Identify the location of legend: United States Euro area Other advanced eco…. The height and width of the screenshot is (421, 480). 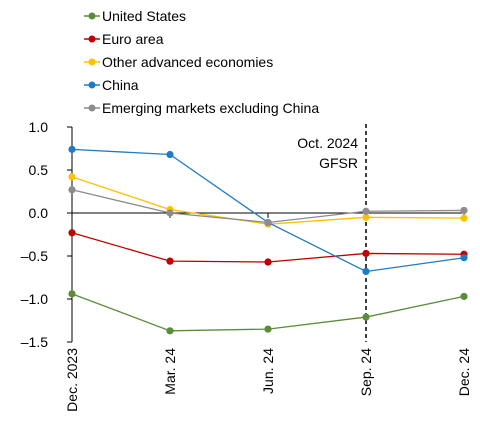
(201, 62).